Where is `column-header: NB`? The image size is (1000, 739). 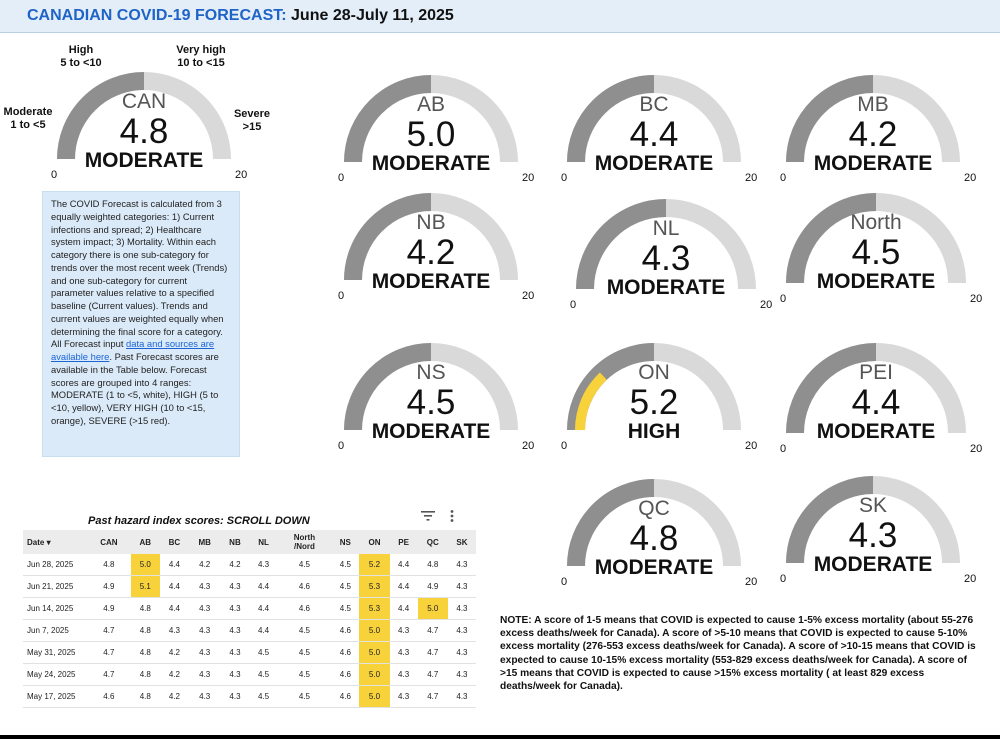
column-header: NB is located at coordinates (235, 542).